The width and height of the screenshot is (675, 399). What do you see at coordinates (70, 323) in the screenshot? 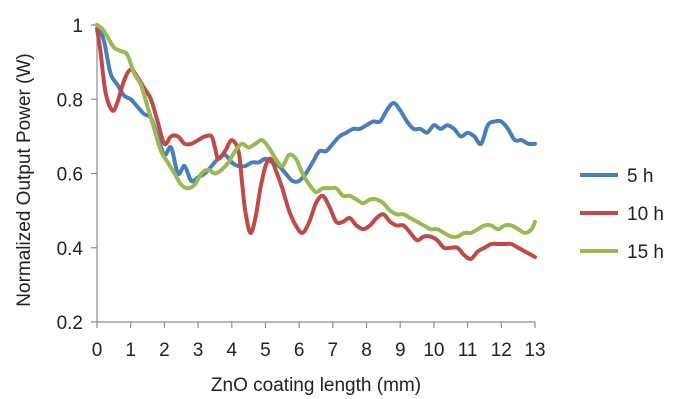
I see `y-tick-label: 0.2` at bounding box center [70, 323].